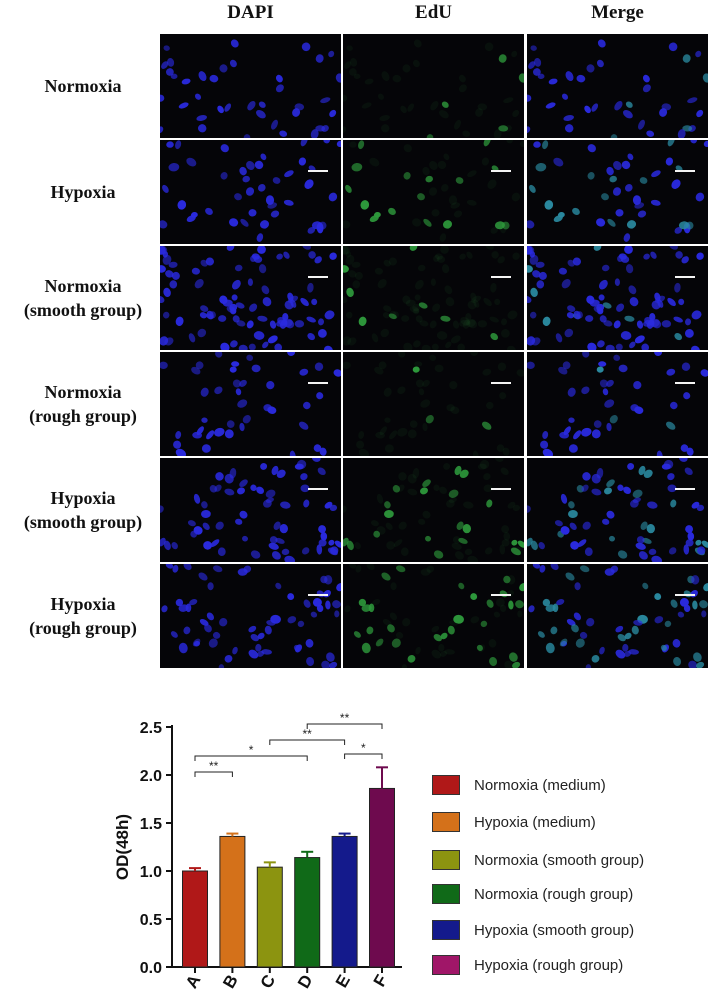  What do you see at coordinates (83, 298) in the screenshot?
I see `row-label-normoxia-smooth: Normoxia (smooth group)` at bounding box center [83, 298].